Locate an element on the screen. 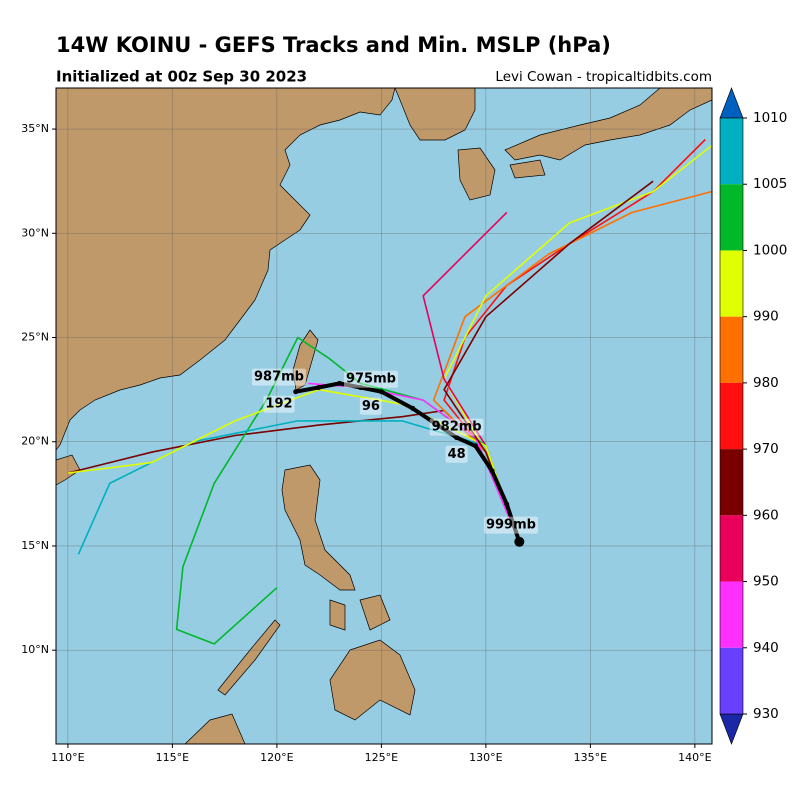  colorbar-label: 930 is located at coordinates (766, 714).